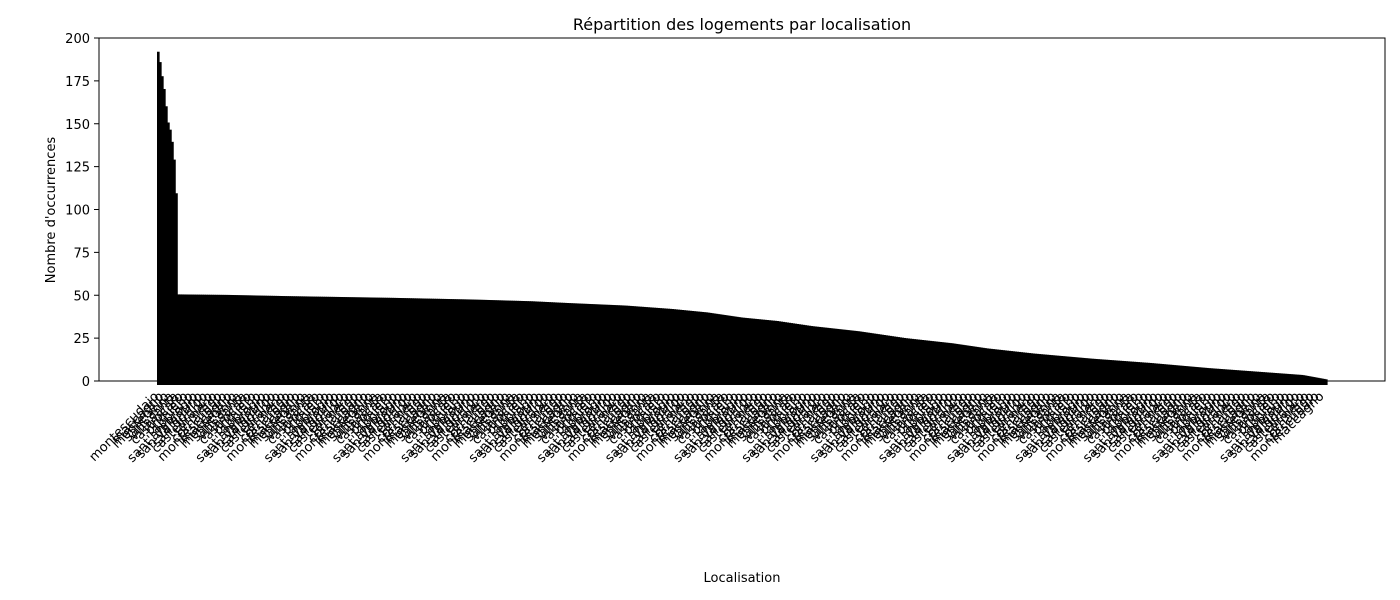 This screenshot has height=600, width=1400. What do you see at coordinates (77, 168) in the screenshot?
I see `y-tick-label: 125` at bounding box center [77, 168].